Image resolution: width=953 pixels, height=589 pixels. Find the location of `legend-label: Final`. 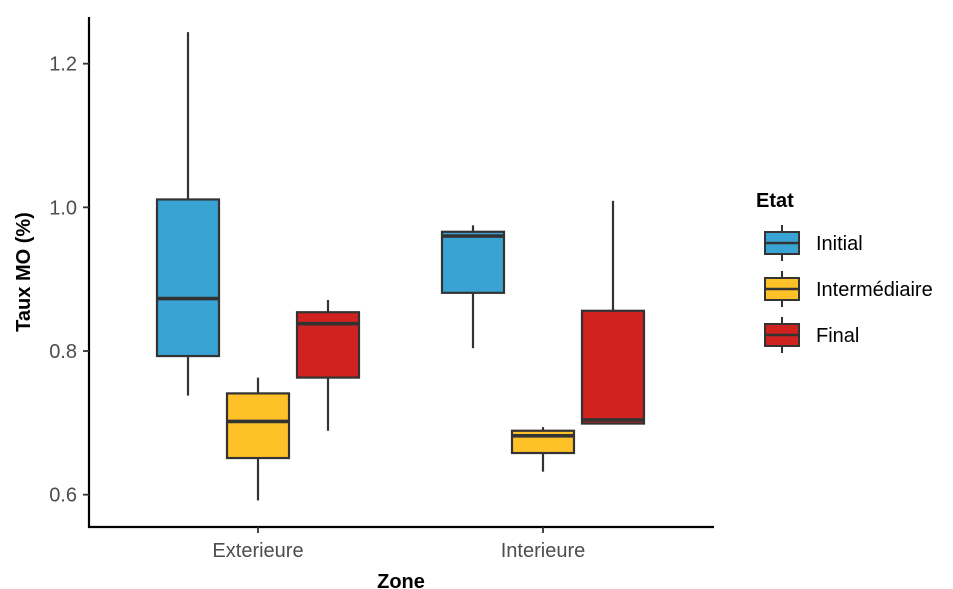

legend-label: Final is located at coordinates (837, 336).